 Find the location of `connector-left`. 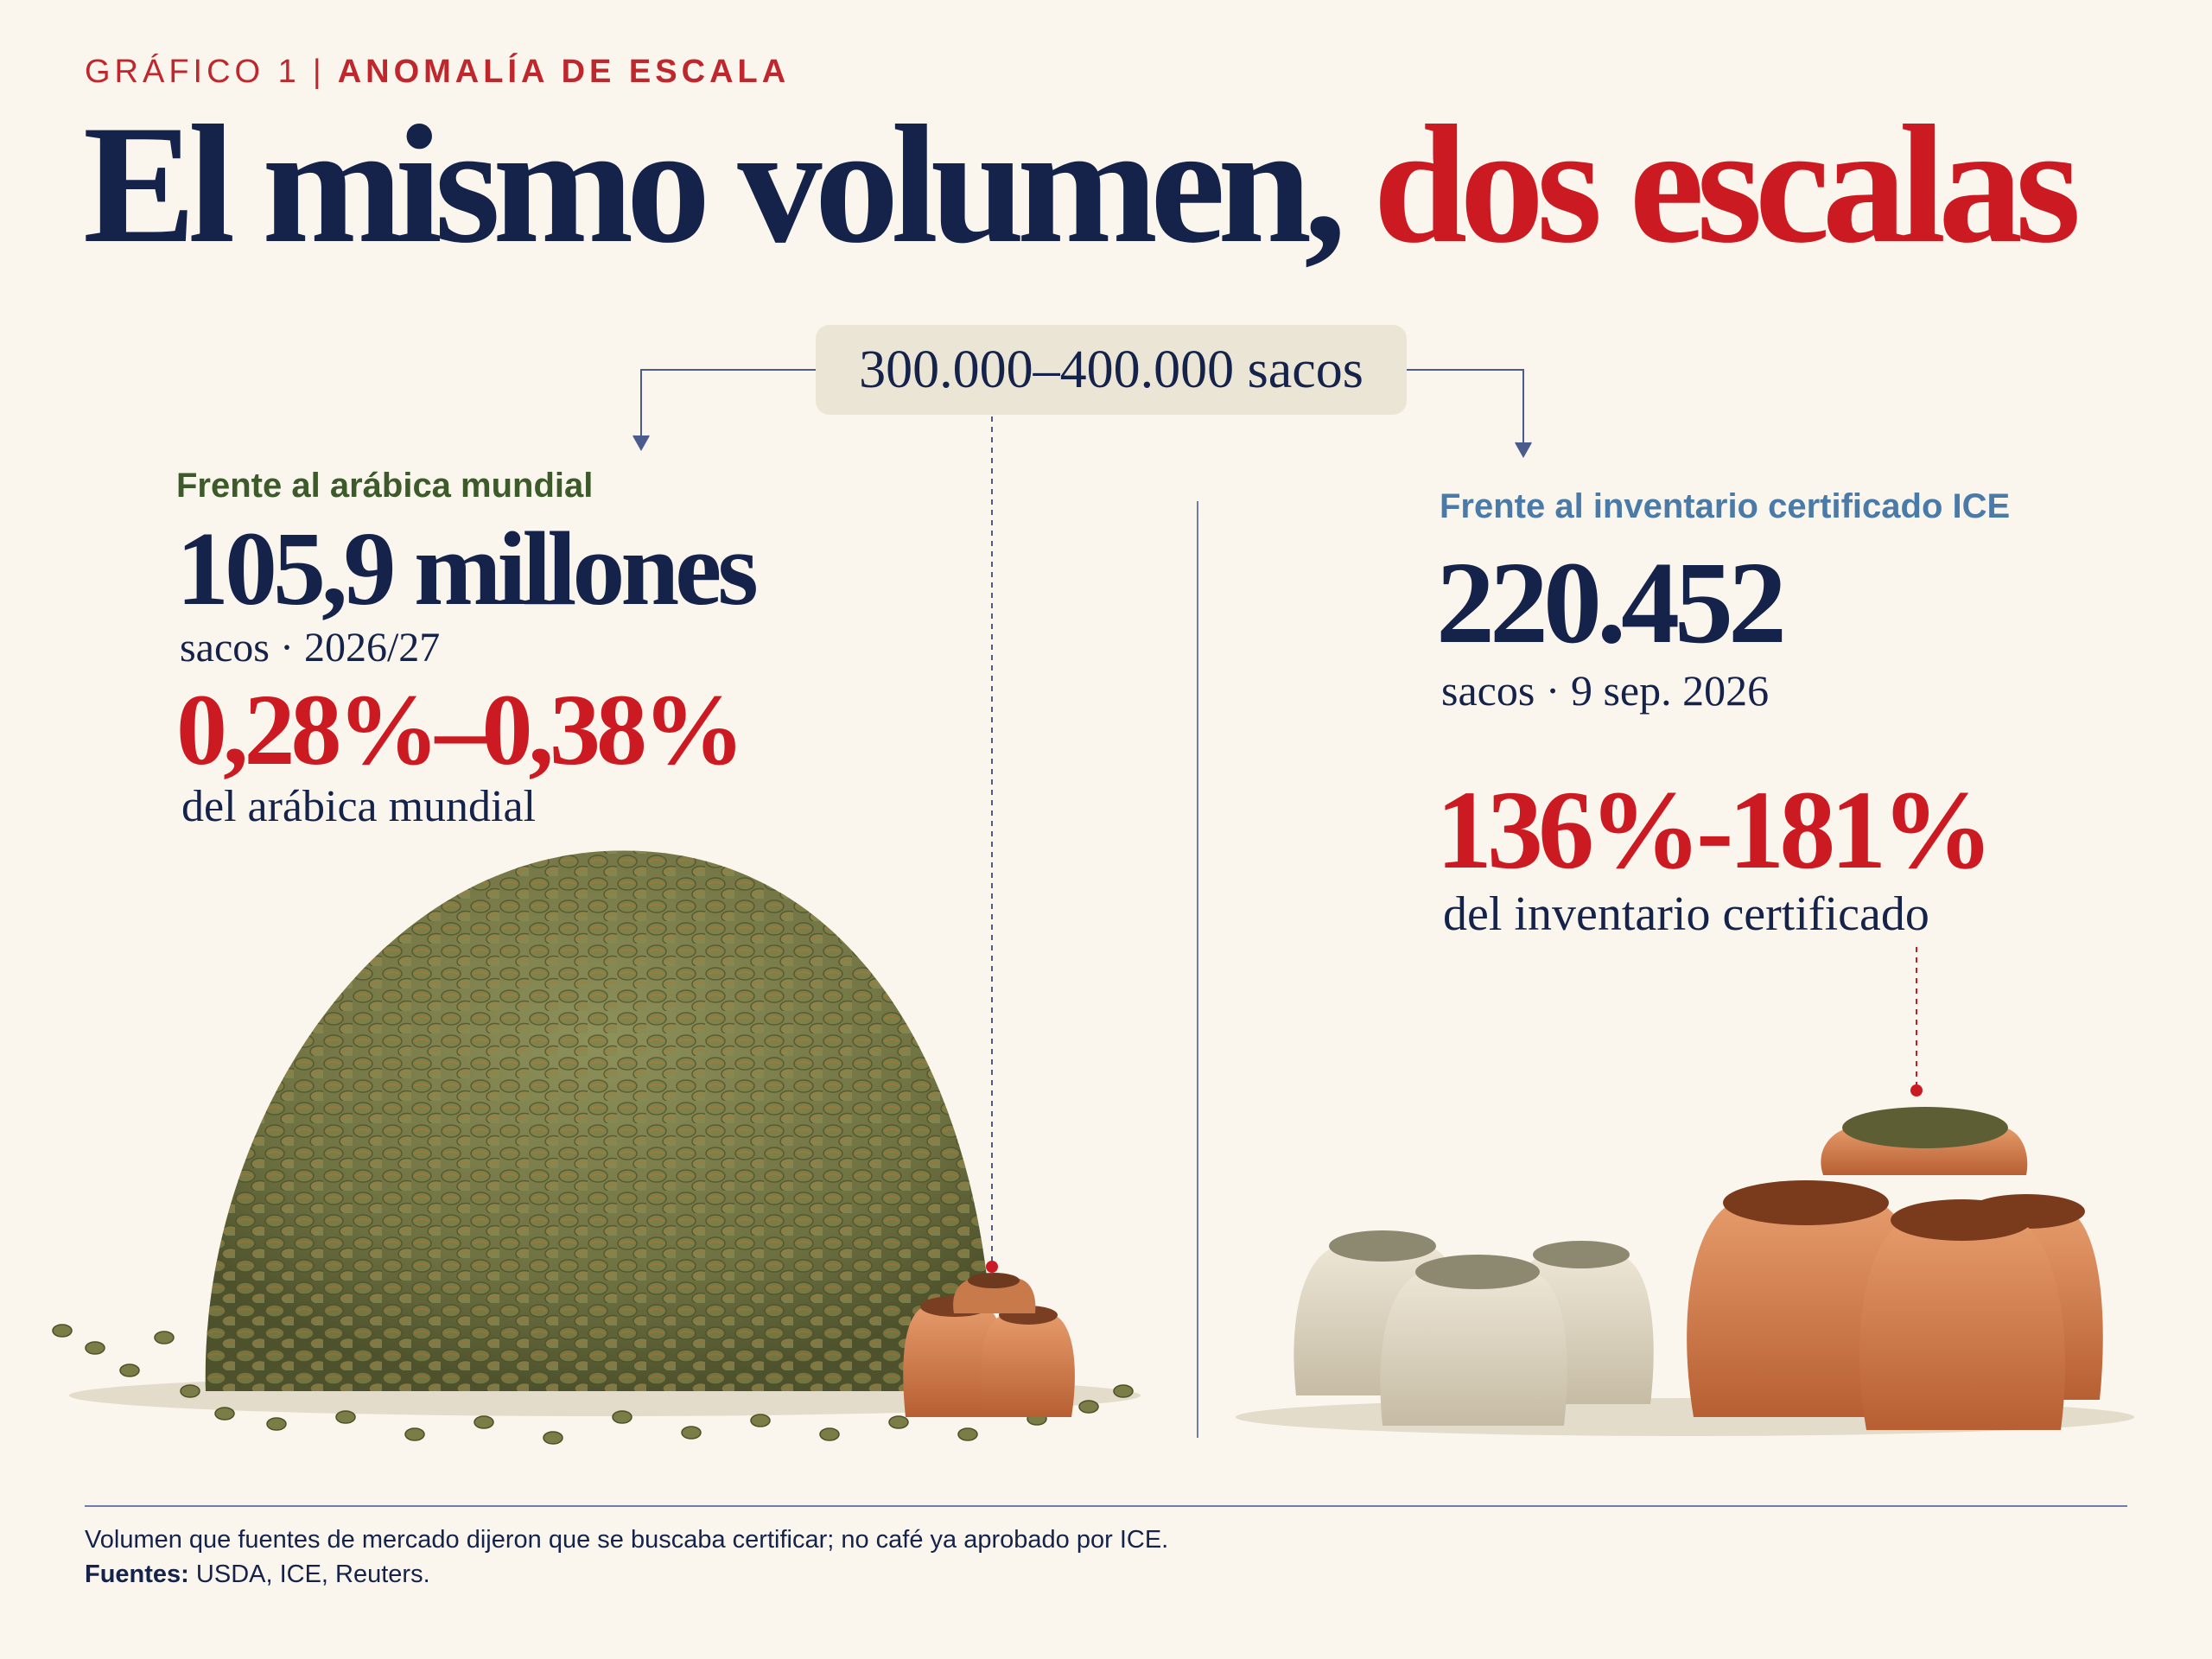

connector-left is located at coordinates (724, 410).